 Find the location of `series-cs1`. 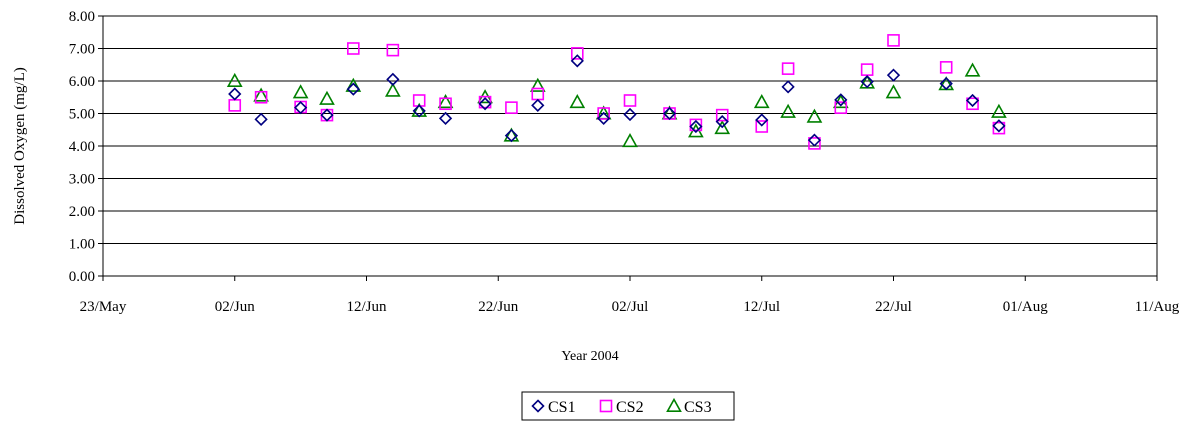

series-cs1 is located at coordinates (616, 100).